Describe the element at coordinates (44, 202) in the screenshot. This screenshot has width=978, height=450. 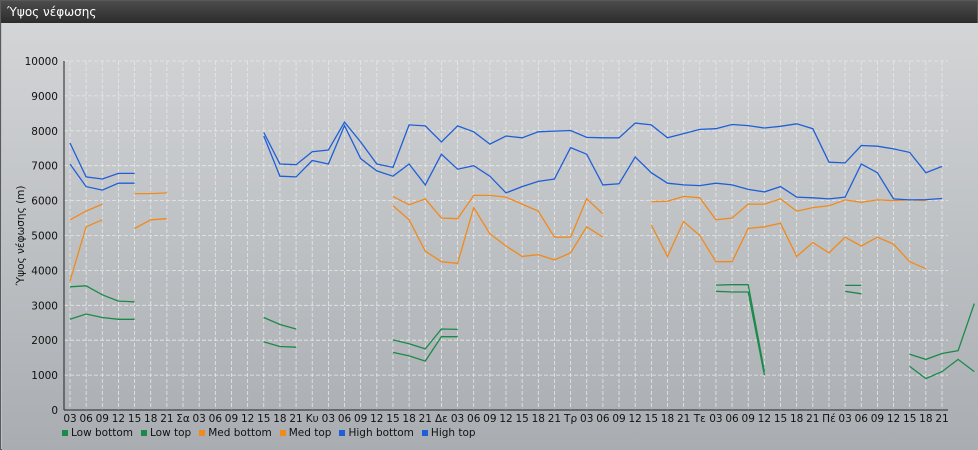
I see `y-tick-label: 6000` at that location.